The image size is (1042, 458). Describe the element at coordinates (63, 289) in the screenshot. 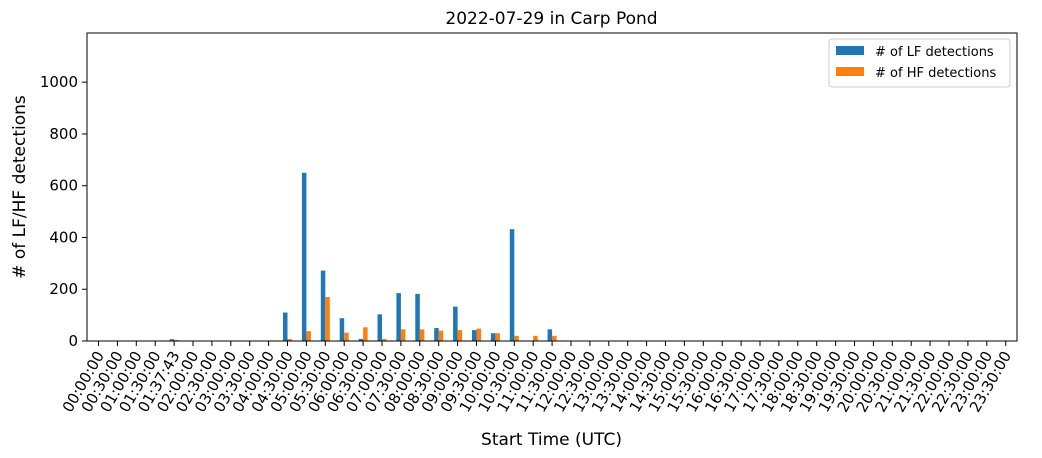

I see `y-tick-label: 200` at that location.